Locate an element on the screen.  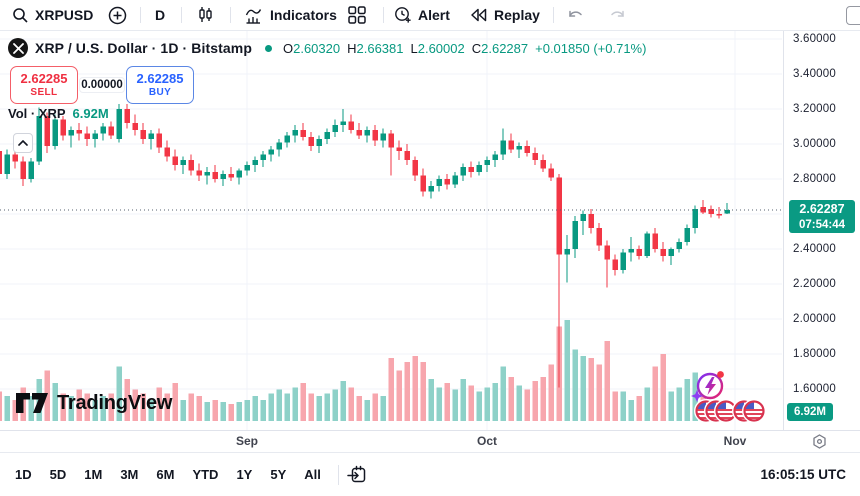
range-button-5d: 5D is located at coordinates (58, 474).